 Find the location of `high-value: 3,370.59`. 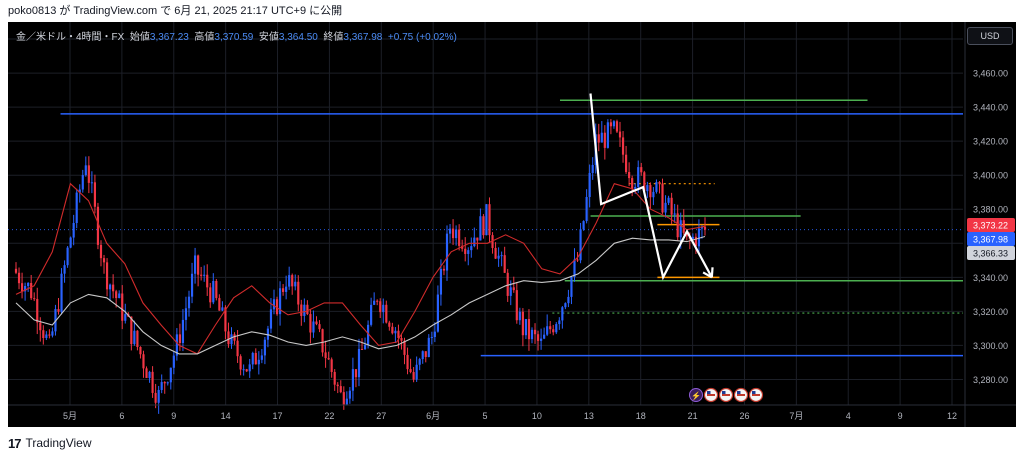

high-value: 3,370.59 is located at coordinates (234, 37).